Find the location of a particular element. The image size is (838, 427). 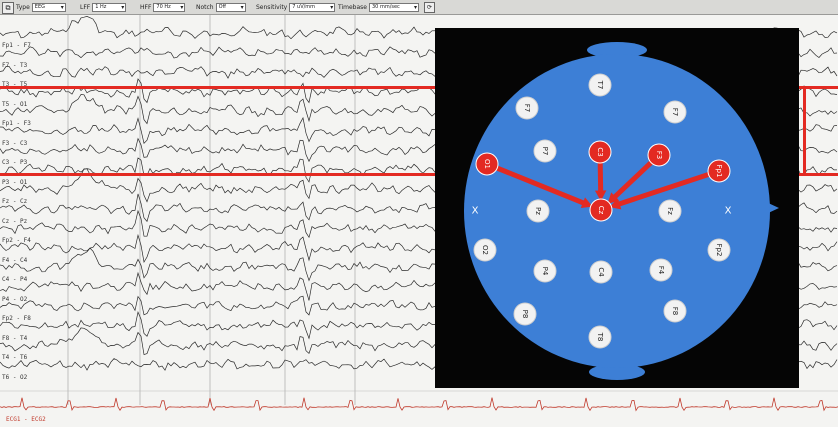

electrode-label: P8 is located at coordinates (525, 314).